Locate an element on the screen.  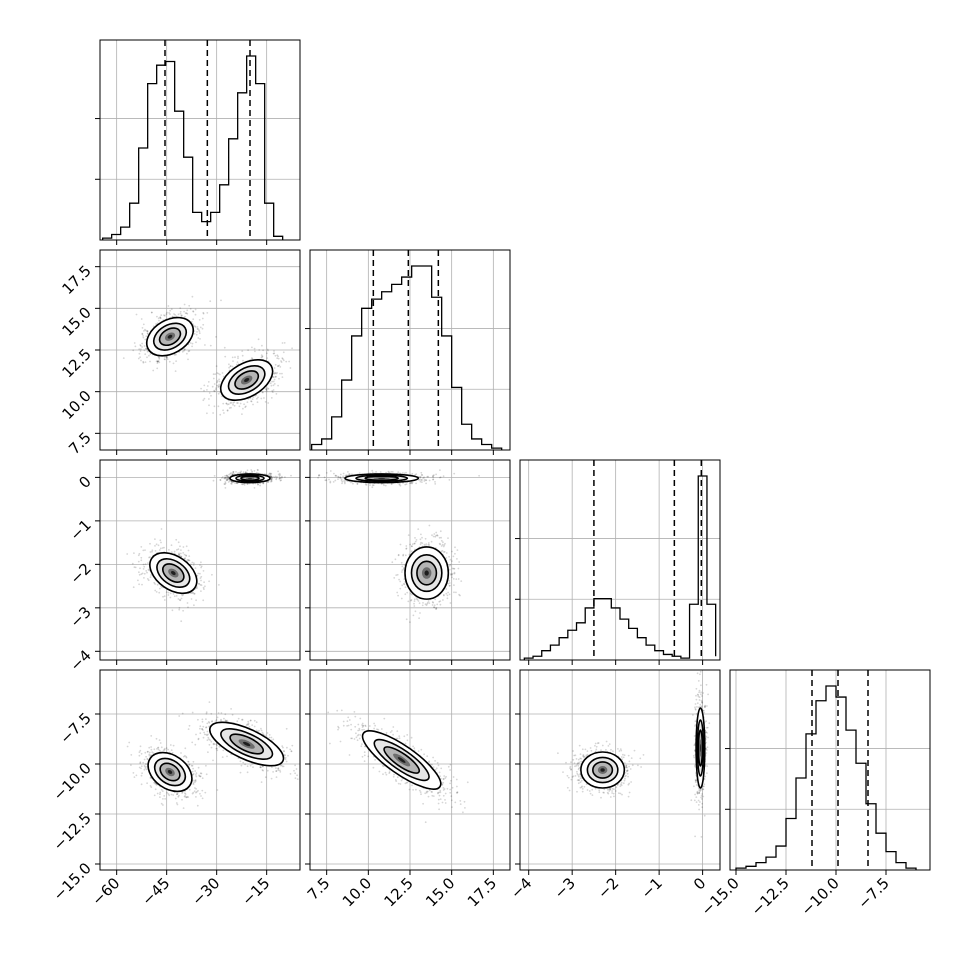
y-tick-label: 15.0 is located at coordinates (76, 321).